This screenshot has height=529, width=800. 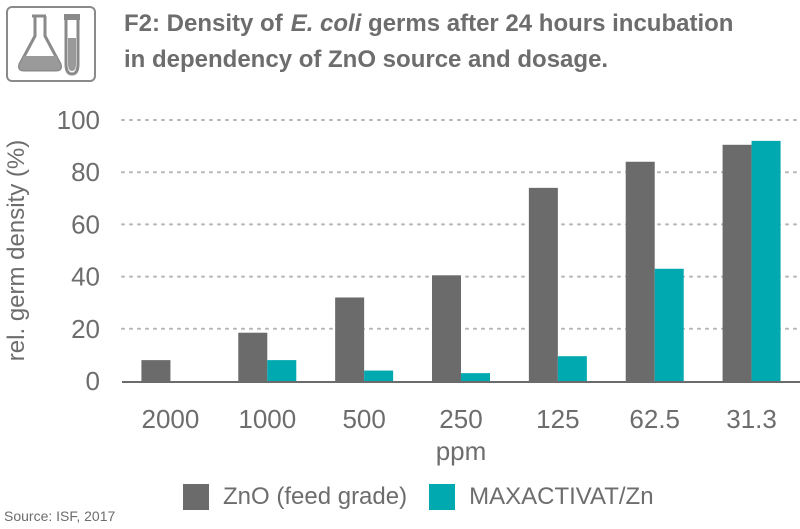 What do you see at coordinates (561, 496) in the screenshot?
I see `legend-label-maxactivat: MAXACTIVAT/Zn` at bounding box center [561, 496].